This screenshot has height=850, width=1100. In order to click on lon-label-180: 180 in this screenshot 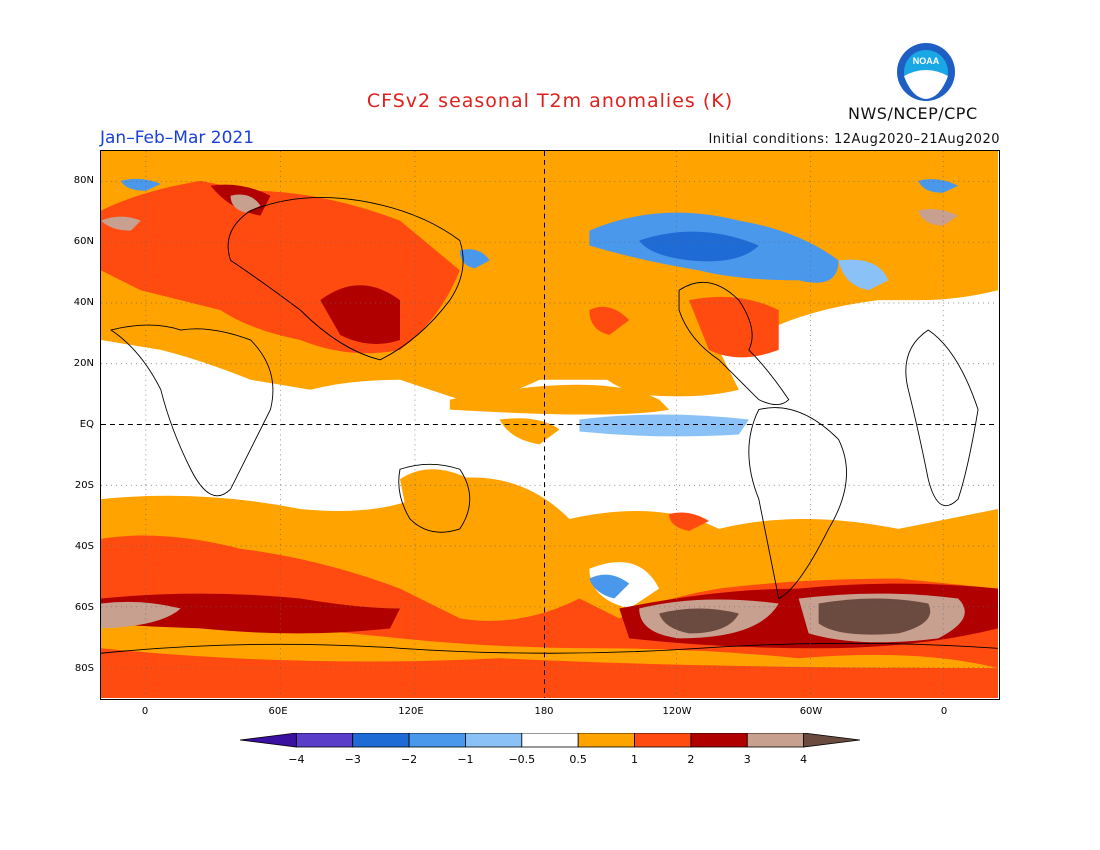, I will do `click(544, 711)`.